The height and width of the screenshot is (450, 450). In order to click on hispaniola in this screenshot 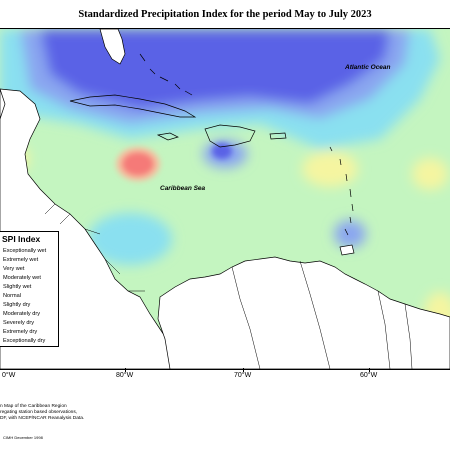, I will do `click(230, 136)`.